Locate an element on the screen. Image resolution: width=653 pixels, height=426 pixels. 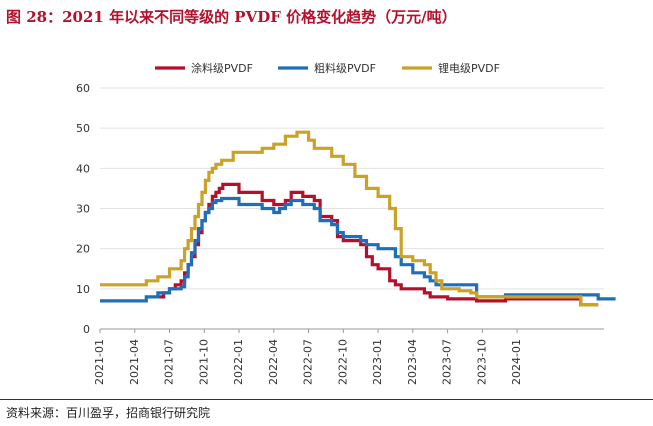
legend-label-2: 粗料级PVDF is located at coordinates (345, 68).